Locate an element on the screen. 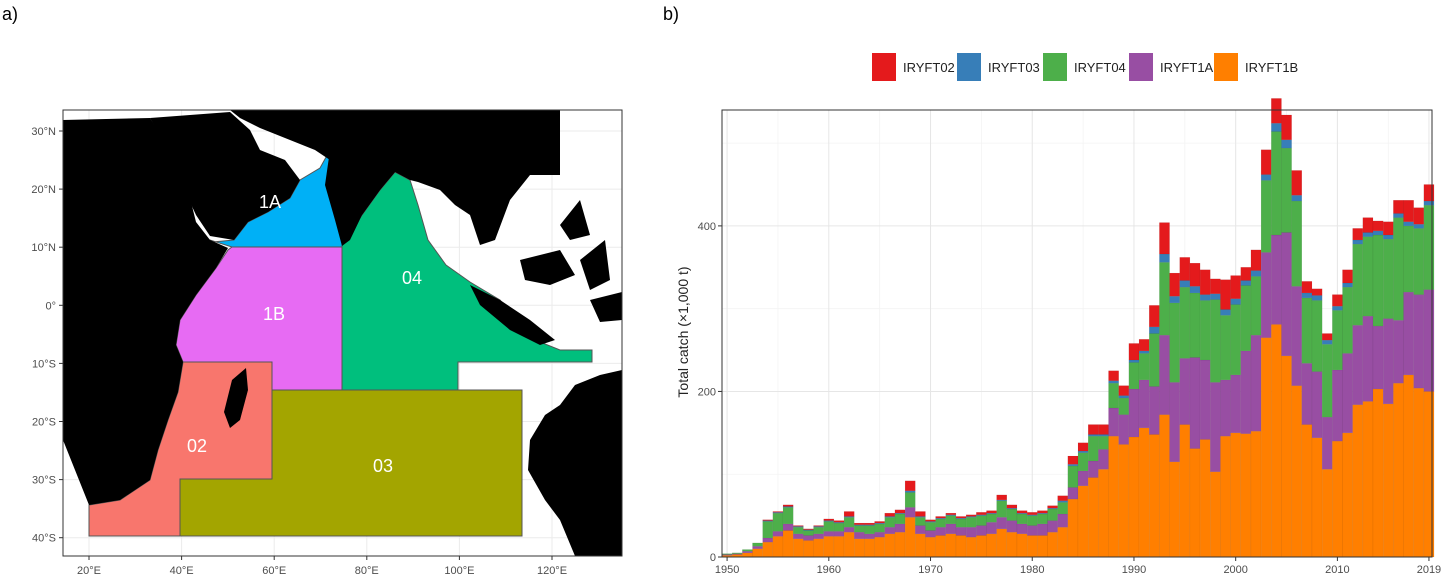 The width and height of the screenshot is (1449, 582). bar-iryft02-1960 is located at coordinates (829, 519).